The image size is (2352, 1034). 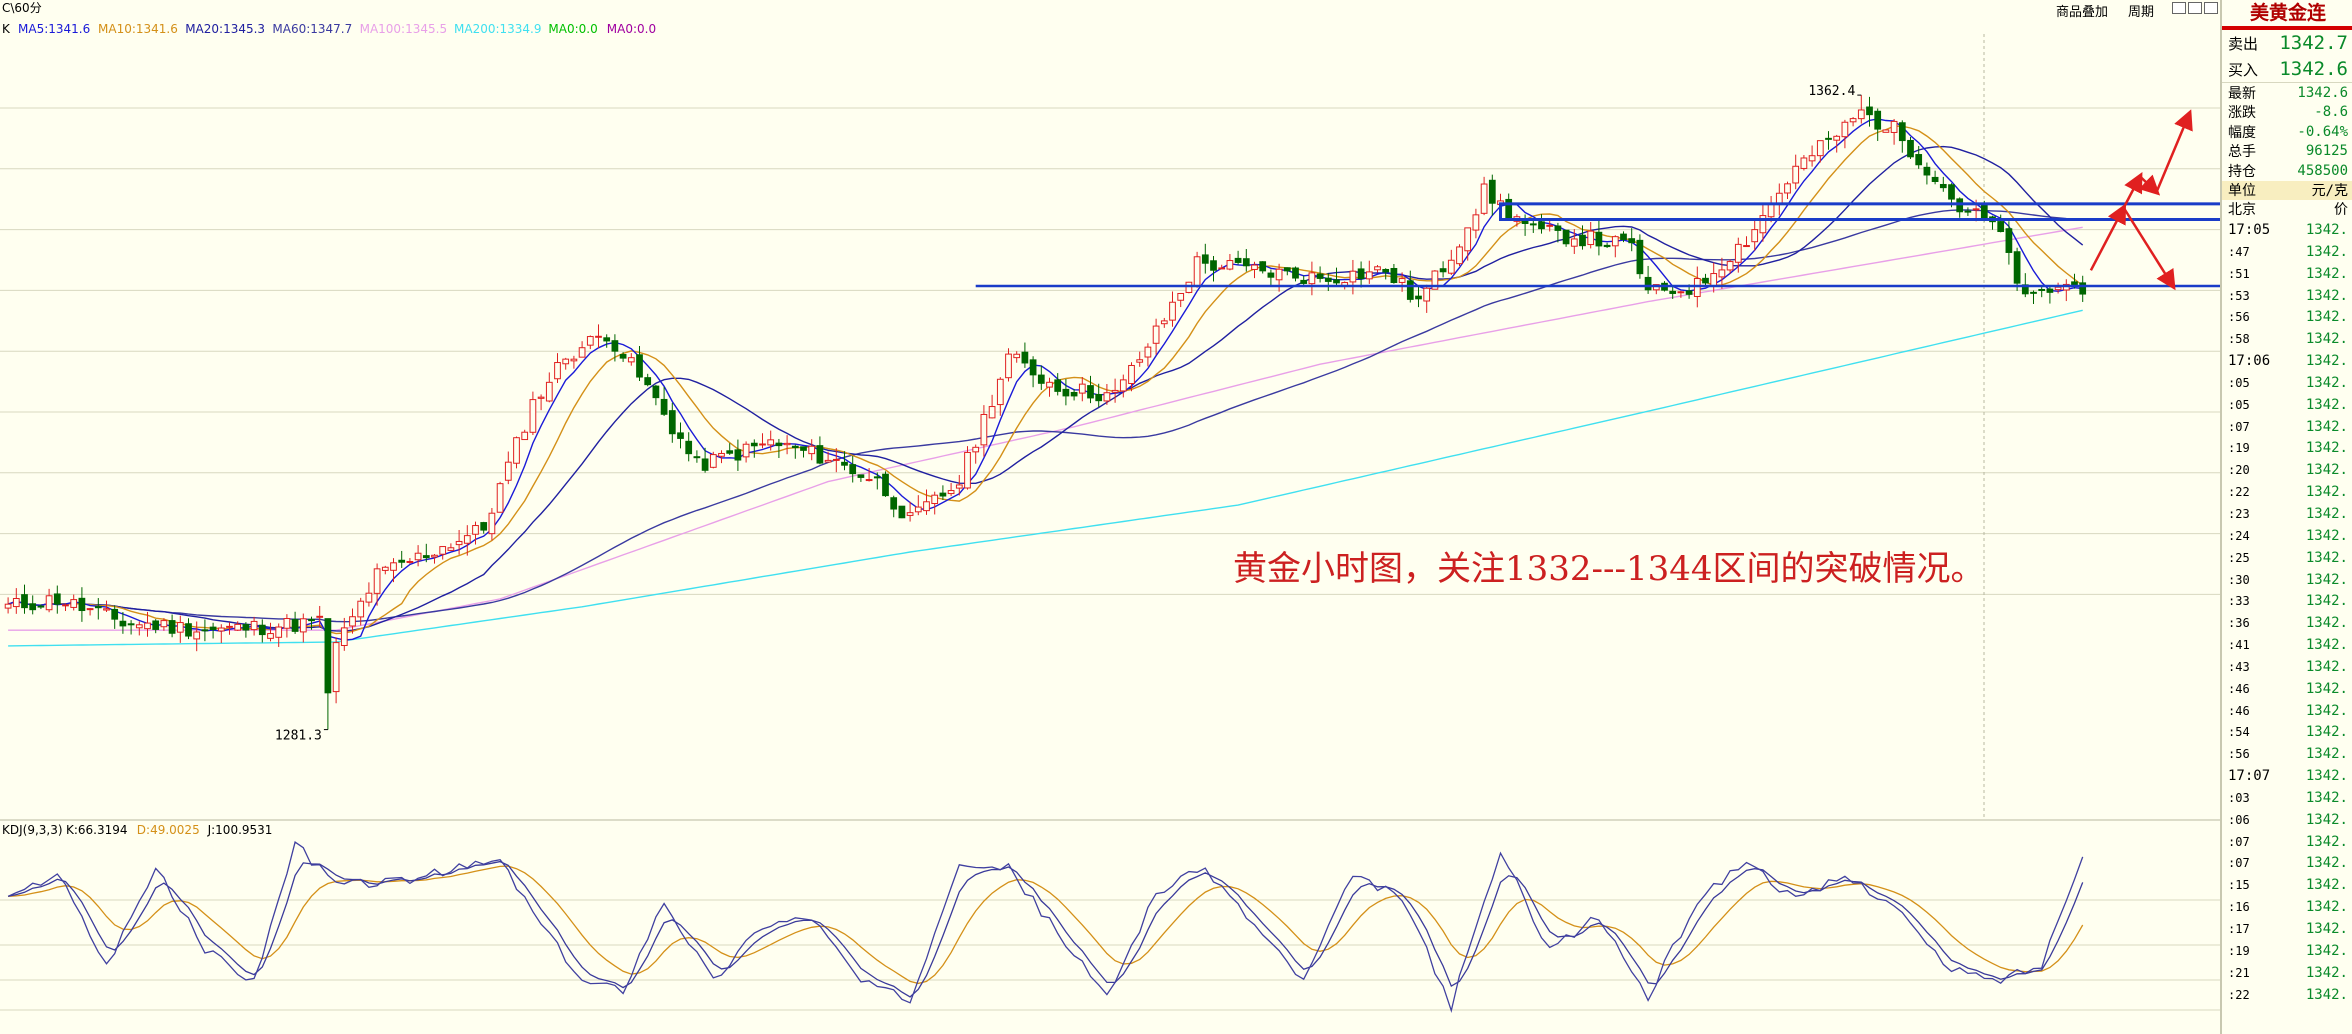 What do you see at coordinates (2287, 493) in the screenshot?
I see `tick-row: :22 1342.` at bounding box center [2287, 493].